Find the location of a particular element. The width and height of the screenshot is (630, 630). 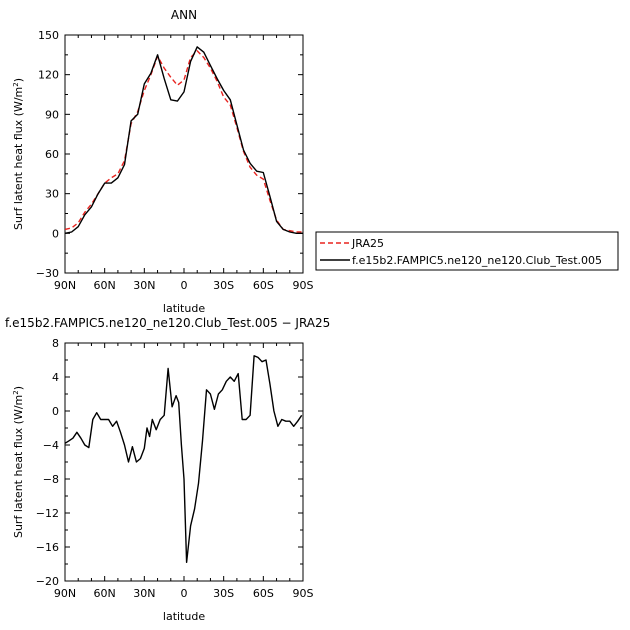

bottom-plot-frame is located at coordinates (184, 462).